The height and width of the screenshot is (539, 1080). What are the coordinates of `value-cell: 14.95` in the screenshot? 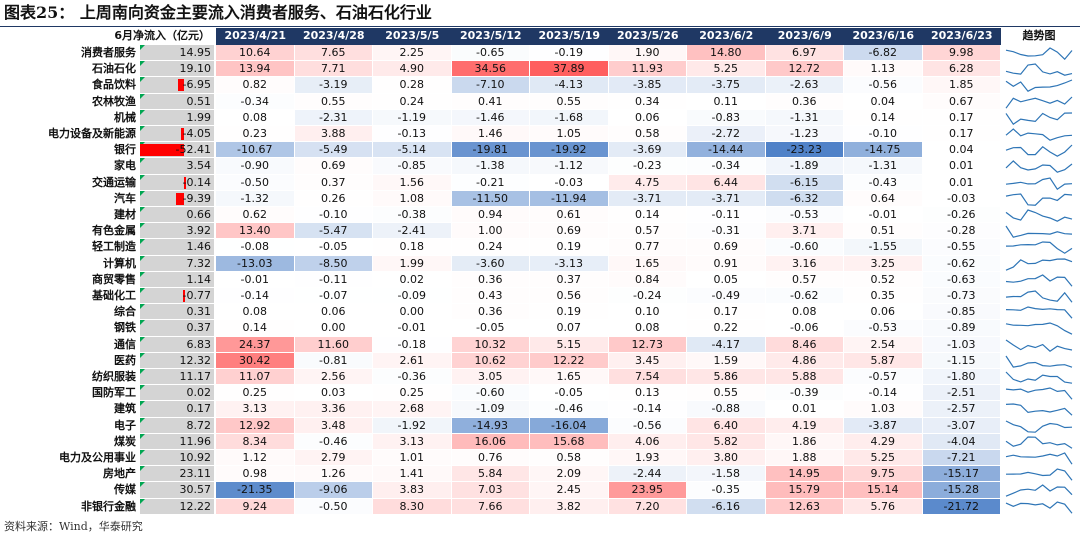 It's located at (804, 474).